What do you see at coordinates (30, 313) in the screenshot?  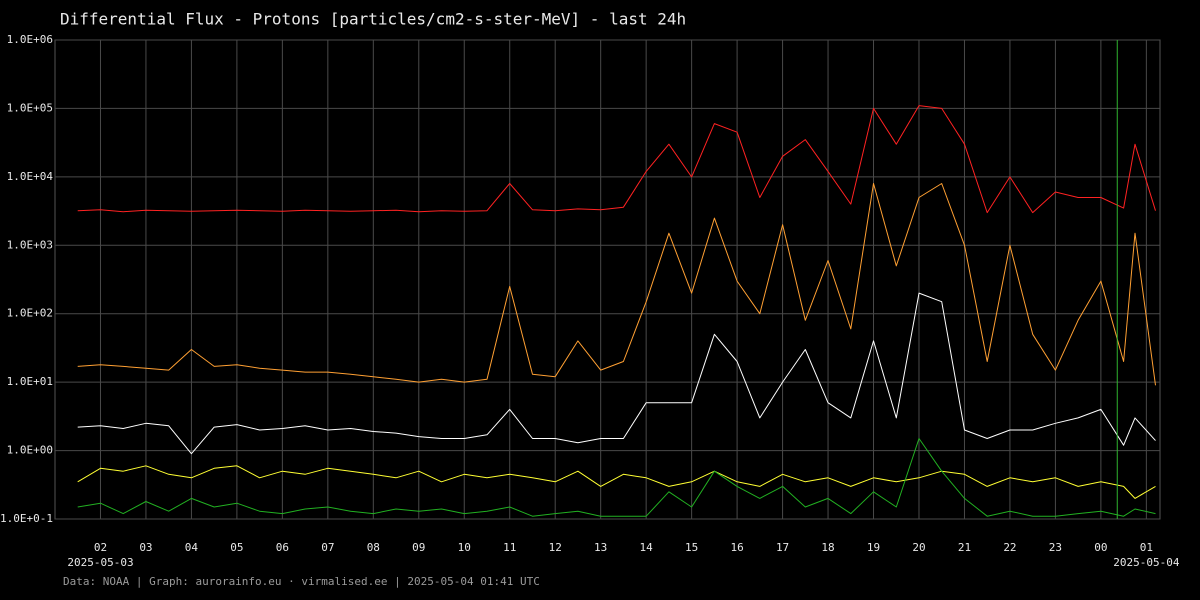 I see `y-tick-label: 1.0E+02` at bounding box center [30, 313].